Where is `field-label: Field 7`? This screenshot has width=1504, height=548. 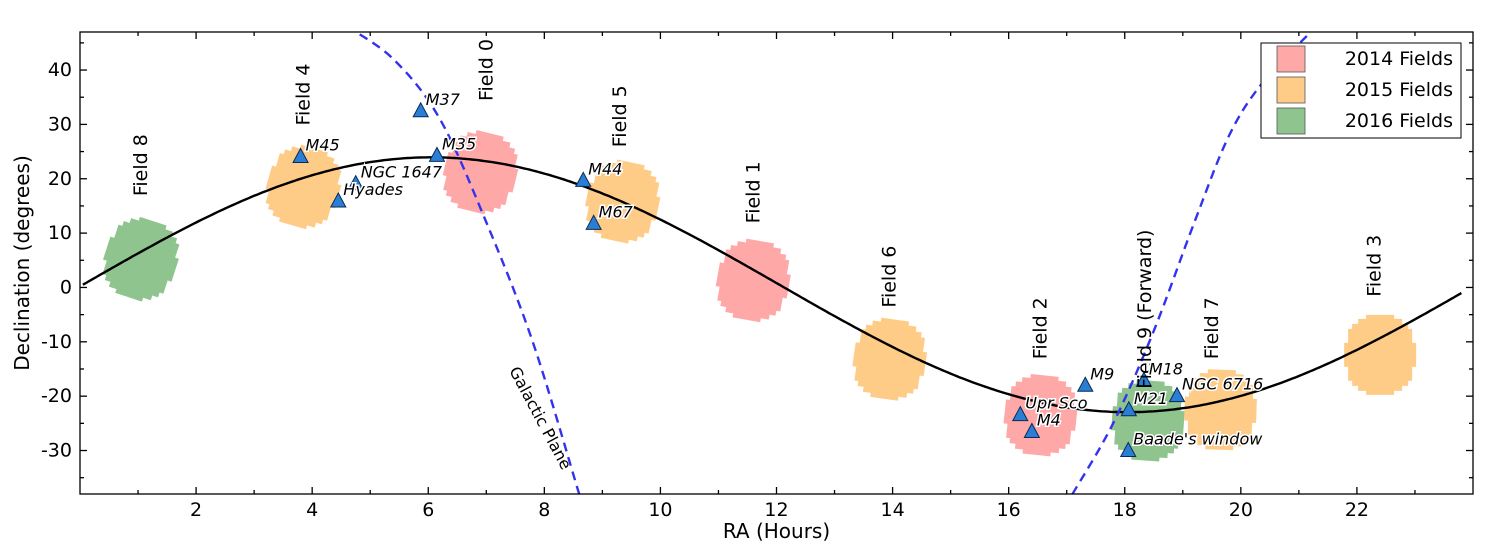
field-label: Field 7 is located at coordinates (1212, 328).